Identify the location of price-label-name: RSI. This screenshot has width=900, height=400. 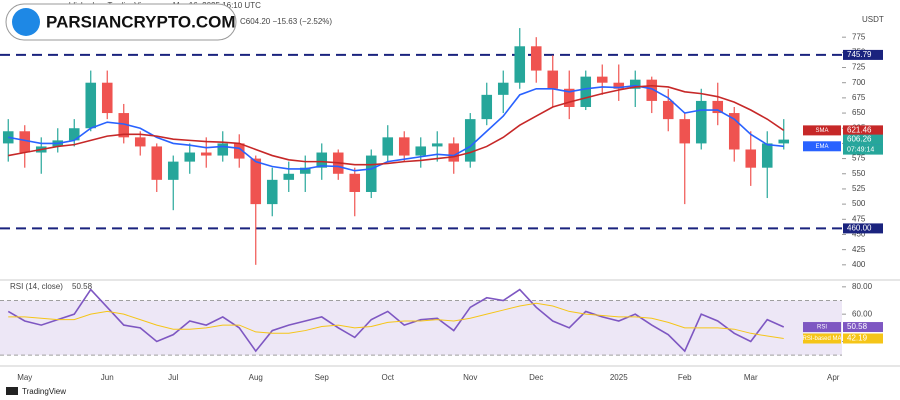
(822, 328).